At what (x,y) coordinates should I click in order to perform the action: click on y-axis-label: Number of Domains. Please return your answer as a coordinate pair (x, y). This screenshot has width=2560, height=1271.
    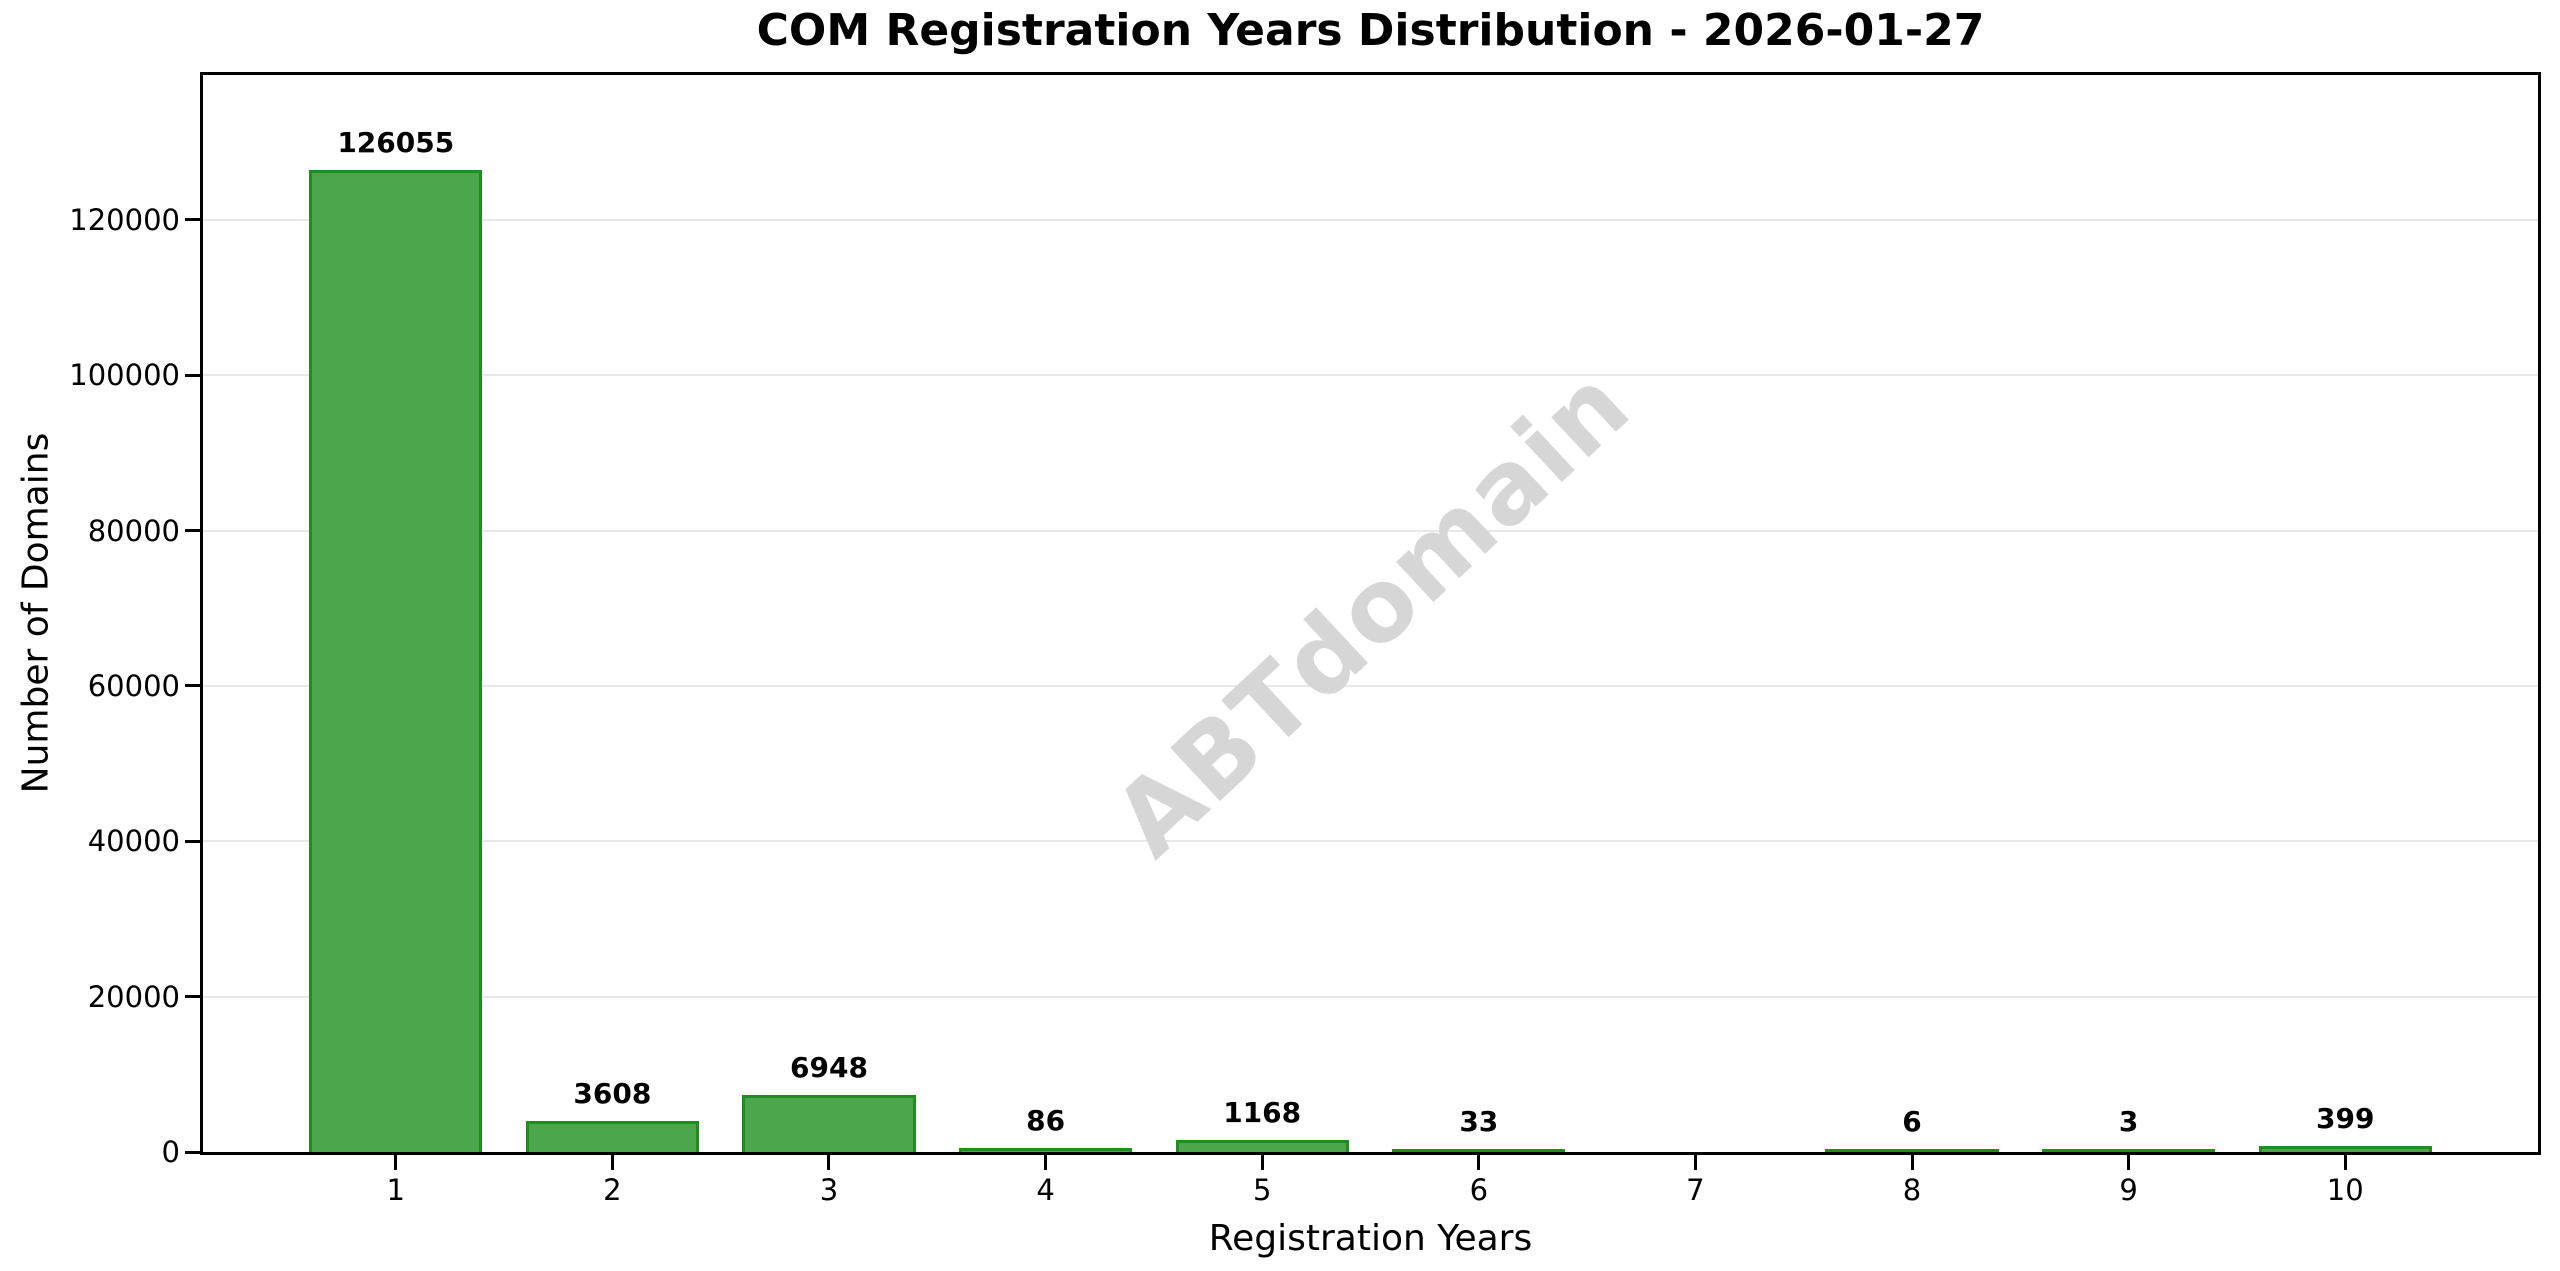
    Looking at the image, I should click on (36, 613).